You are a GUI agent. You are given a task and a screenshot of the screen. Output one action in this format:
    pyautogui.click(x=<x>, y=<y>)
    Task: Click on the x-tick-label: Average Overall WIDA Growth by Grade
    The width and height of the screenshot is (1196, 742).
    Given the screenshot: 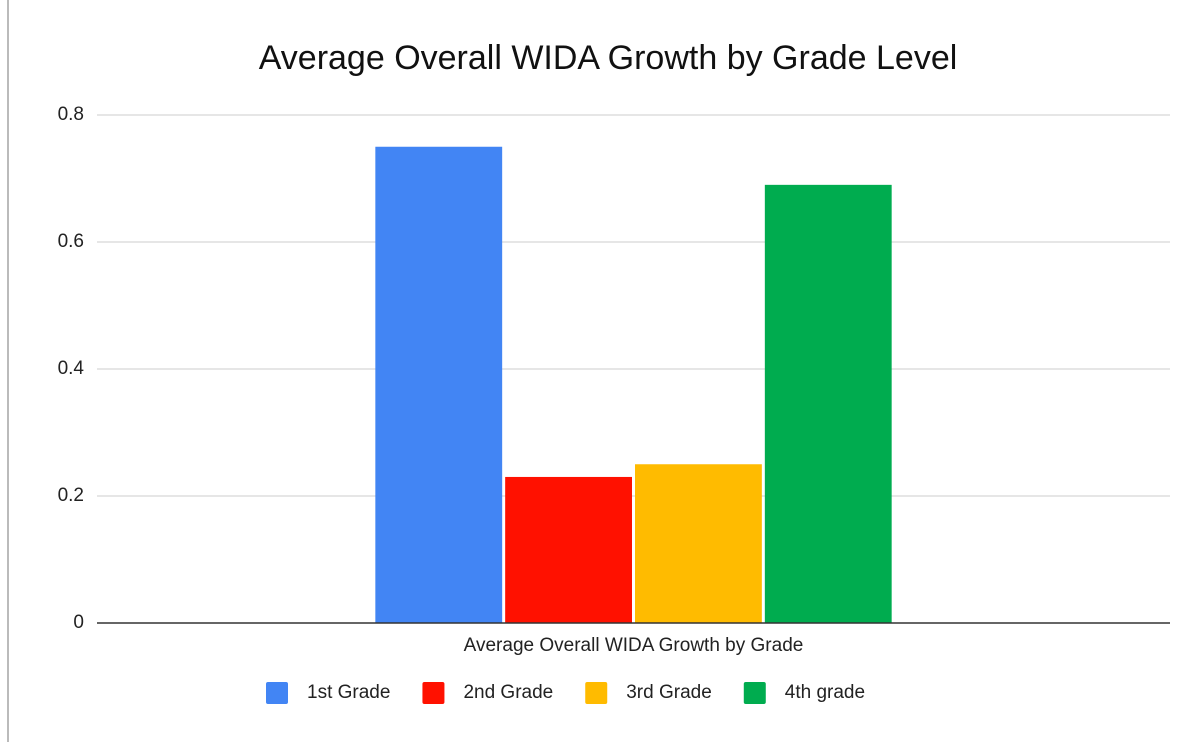 What is the action you would take?
    pyautogui.click(x=634, y=645)
    